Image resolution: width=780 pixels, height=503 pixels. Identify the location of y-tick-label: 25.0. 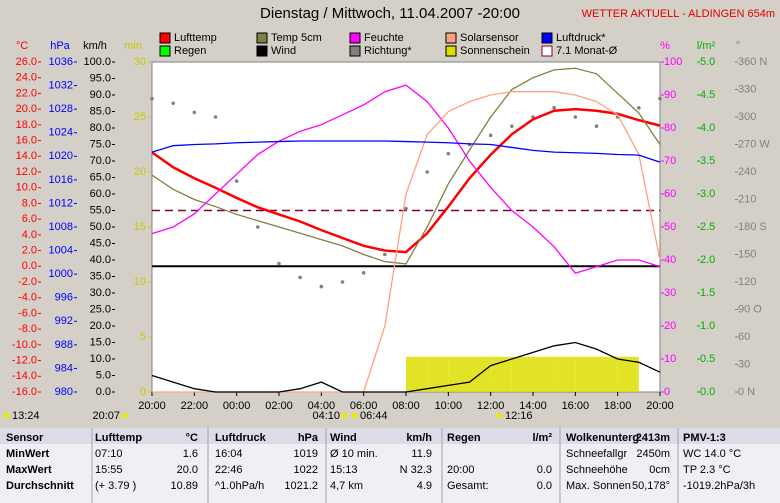
(100, 309).